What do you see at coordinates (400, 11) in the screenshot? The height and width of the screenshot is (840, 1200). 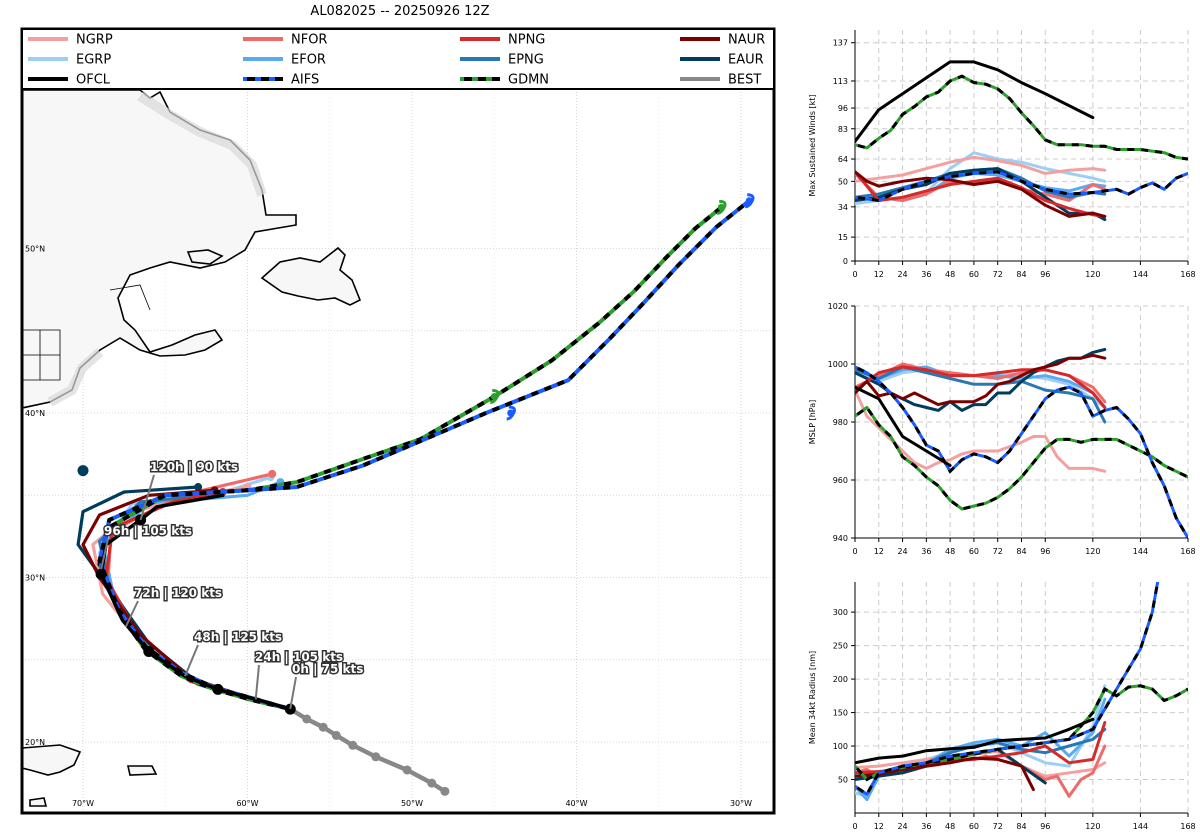 I see `chart-title: AL082025 -- 20250926 12Z` at bounding box center [400, 11].